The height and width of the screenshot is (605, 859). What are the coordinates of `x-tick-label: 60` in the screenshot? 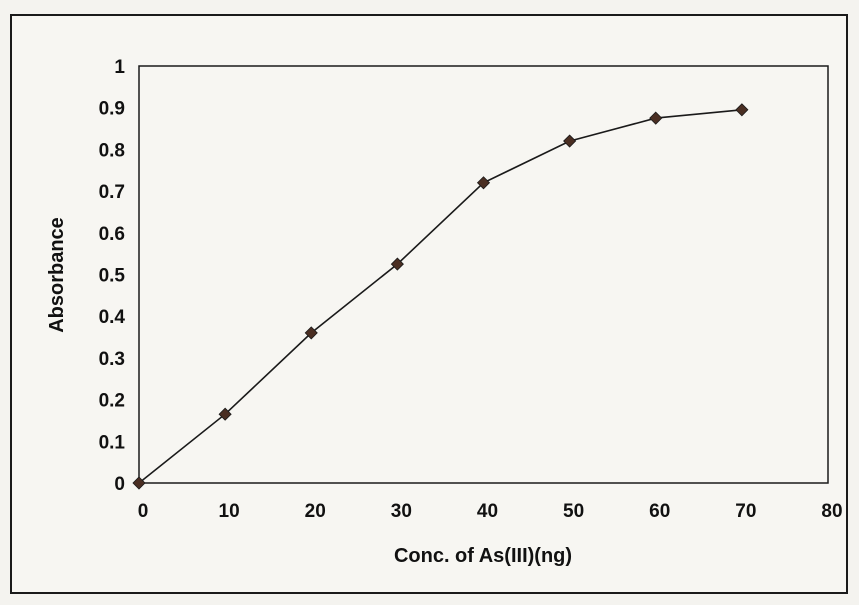 It's located at (659, 511).